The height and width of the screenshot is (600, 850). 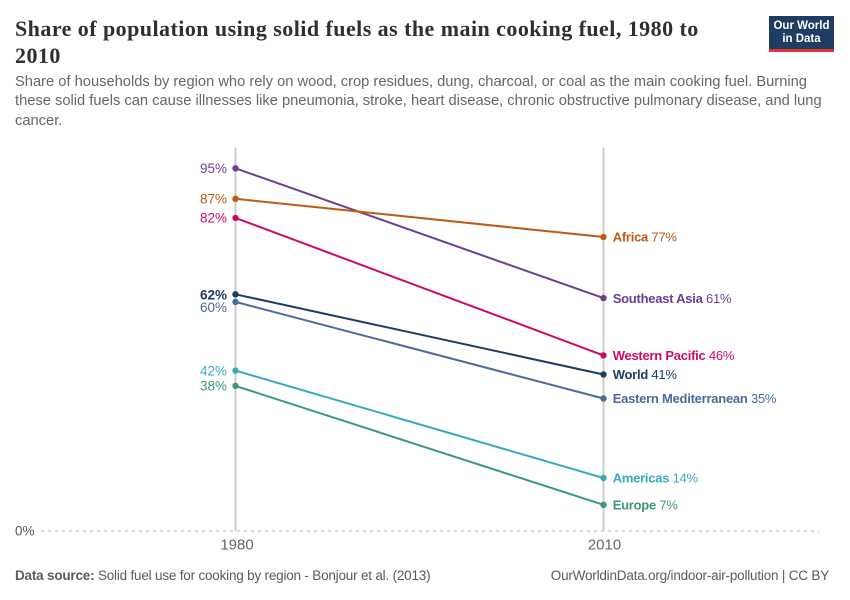 I want to click on svg-text: 62%, so click(x=213, y=295).